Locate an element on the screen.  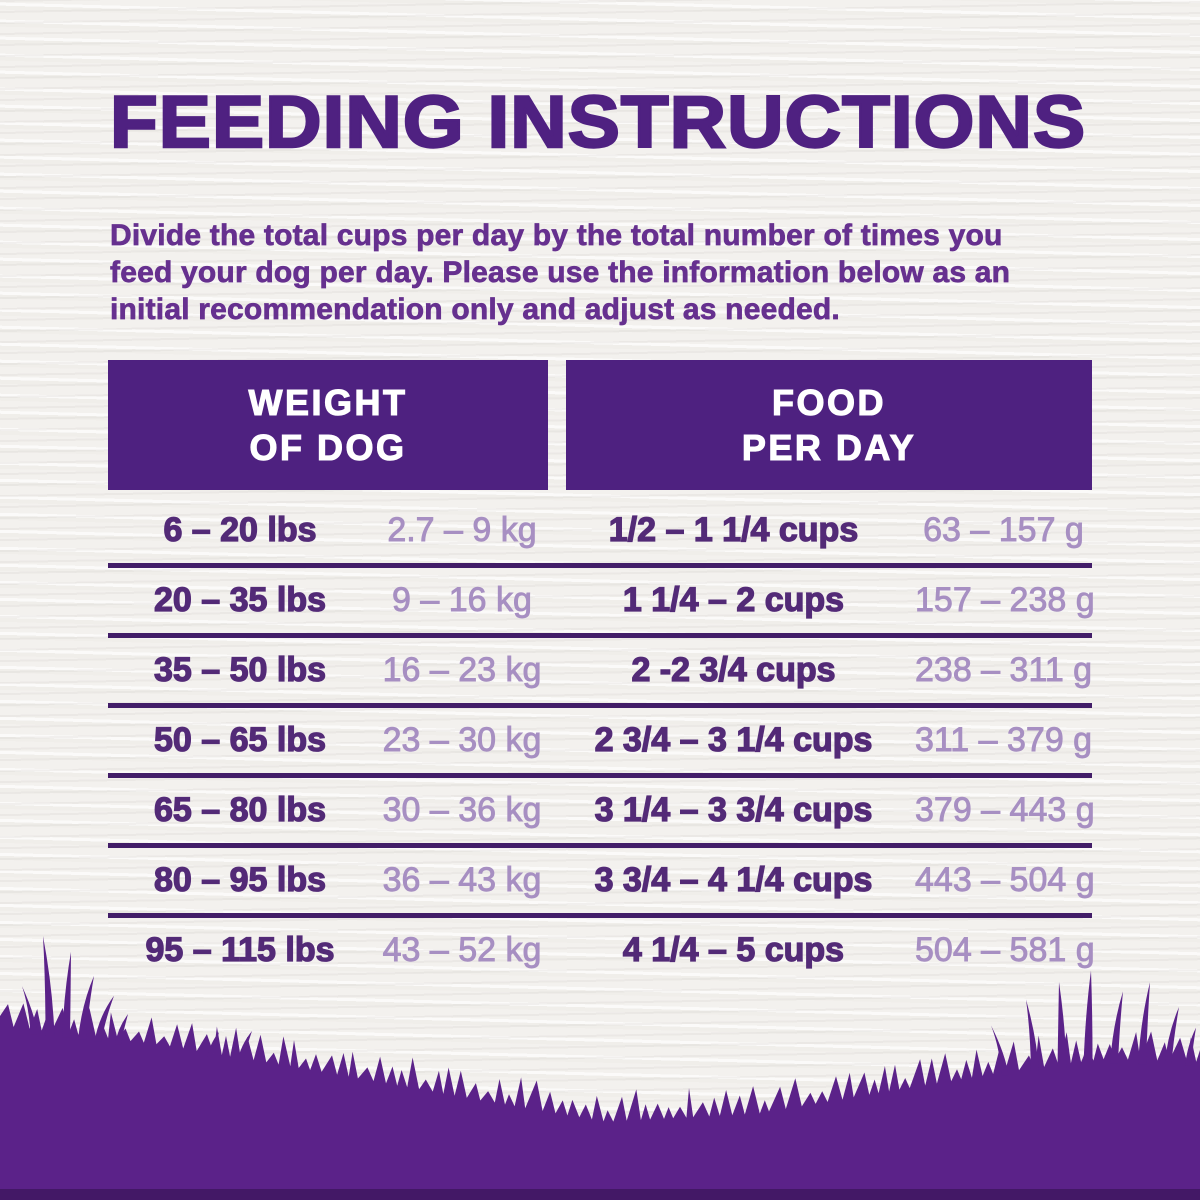
cell-weight-kg: 30 – 36 kg is located at coordinates (462, 810).